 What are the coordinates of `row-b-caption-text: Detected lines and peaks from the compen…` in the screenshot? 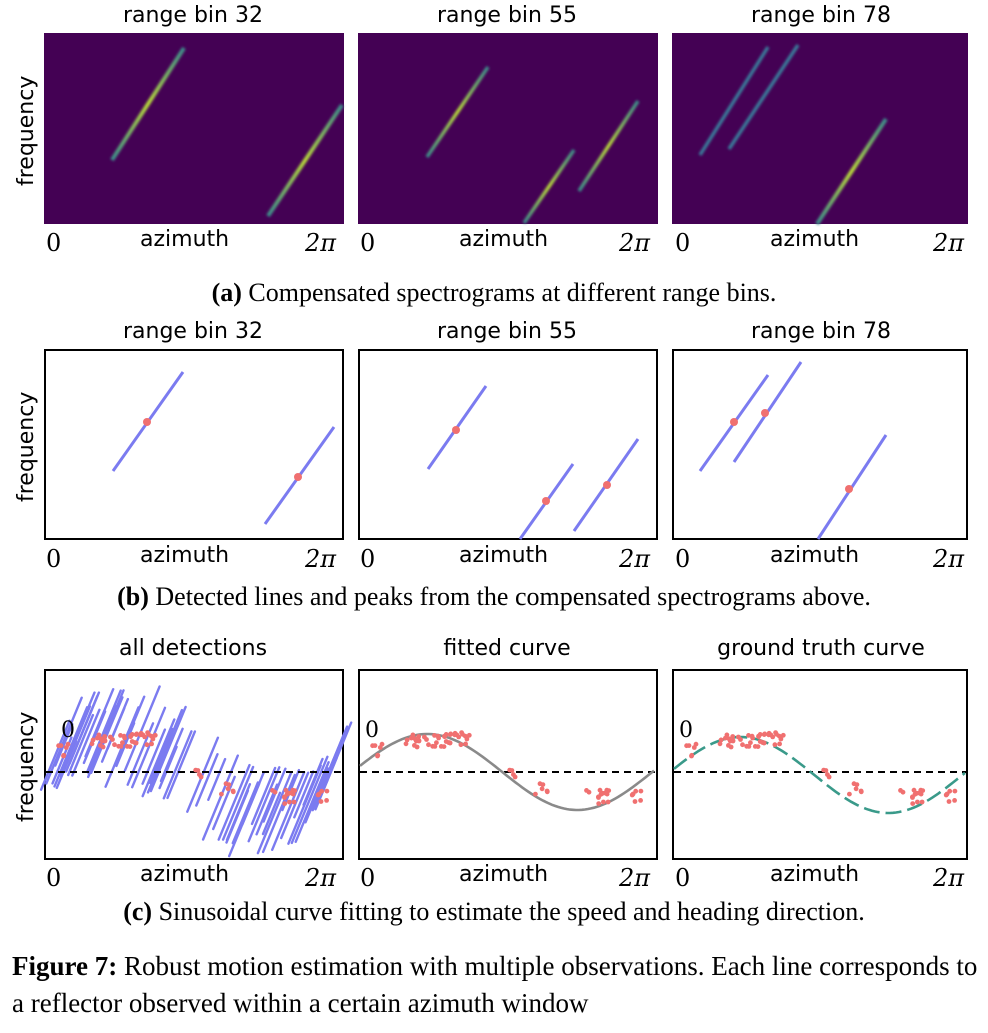 It's located at (509, 596).